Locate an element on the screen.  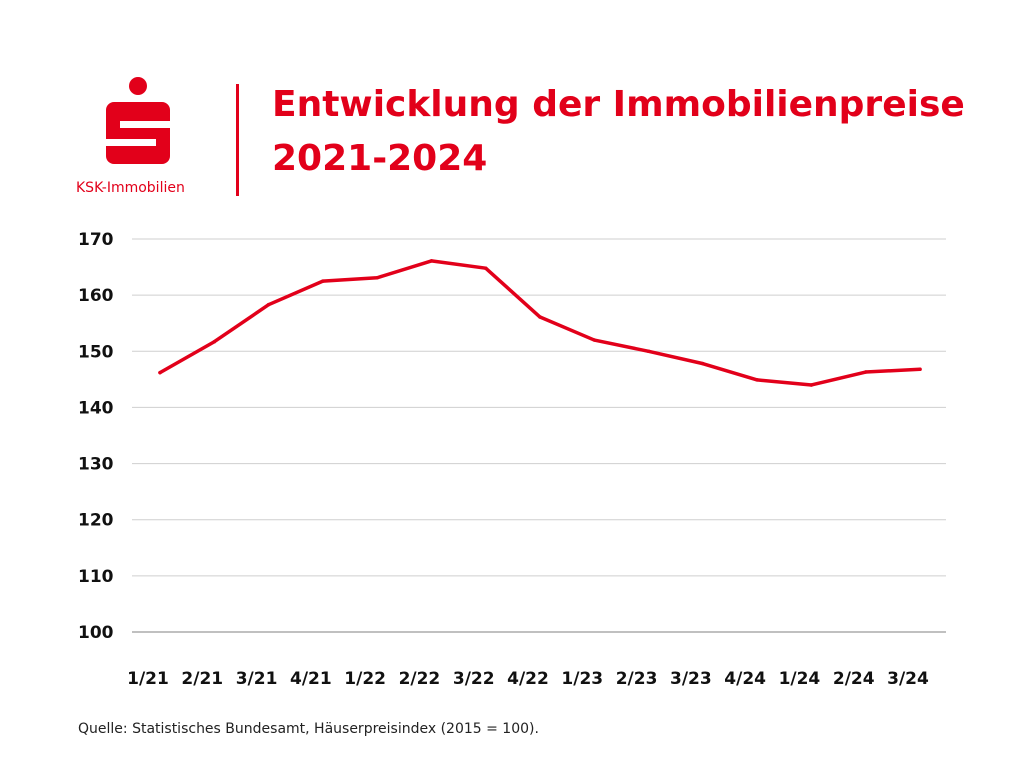
x-tick-label: 3/22 is located at coordinates (474, 679).